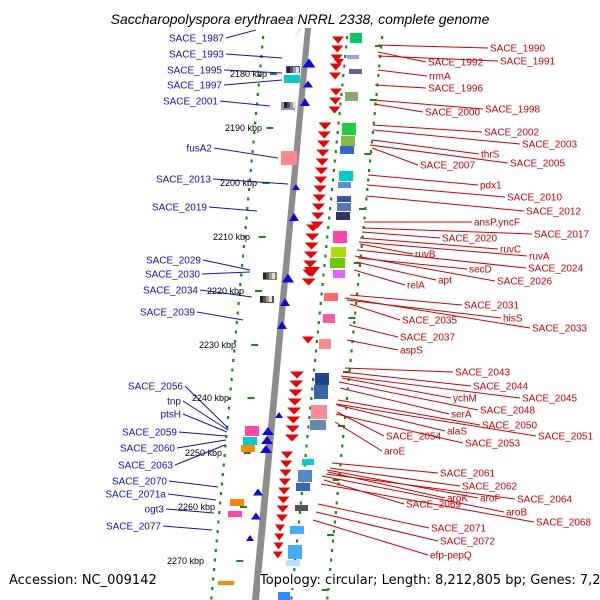 The height and width of the screenshot is (600, 600). I want to click on left-gene-label: tnp, so click(174, 402).